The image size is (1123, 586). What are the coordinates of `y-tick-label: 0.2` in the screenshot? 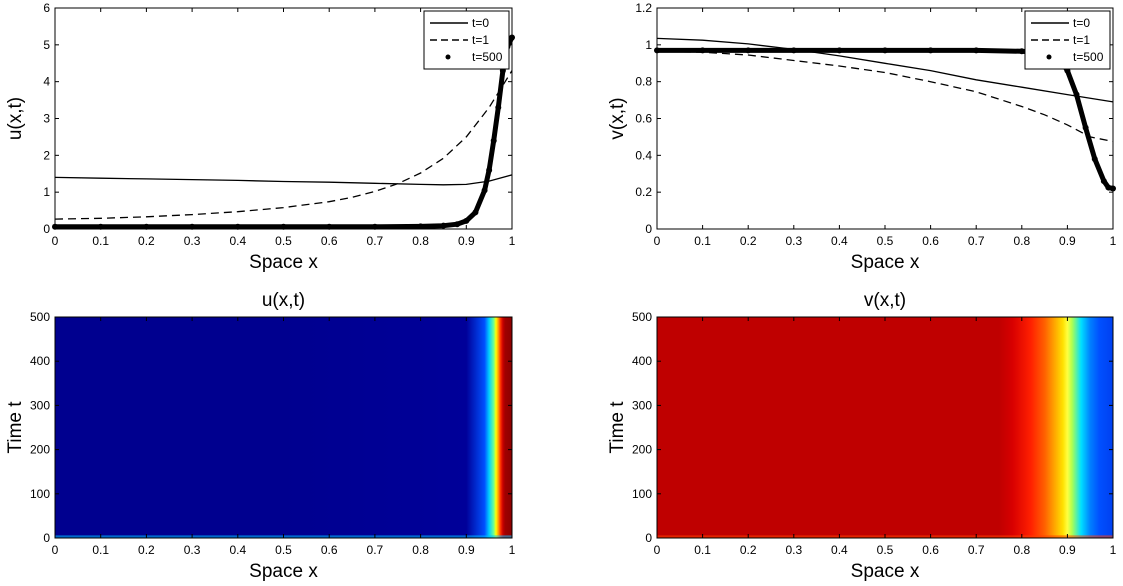 It's located at (643, 192).